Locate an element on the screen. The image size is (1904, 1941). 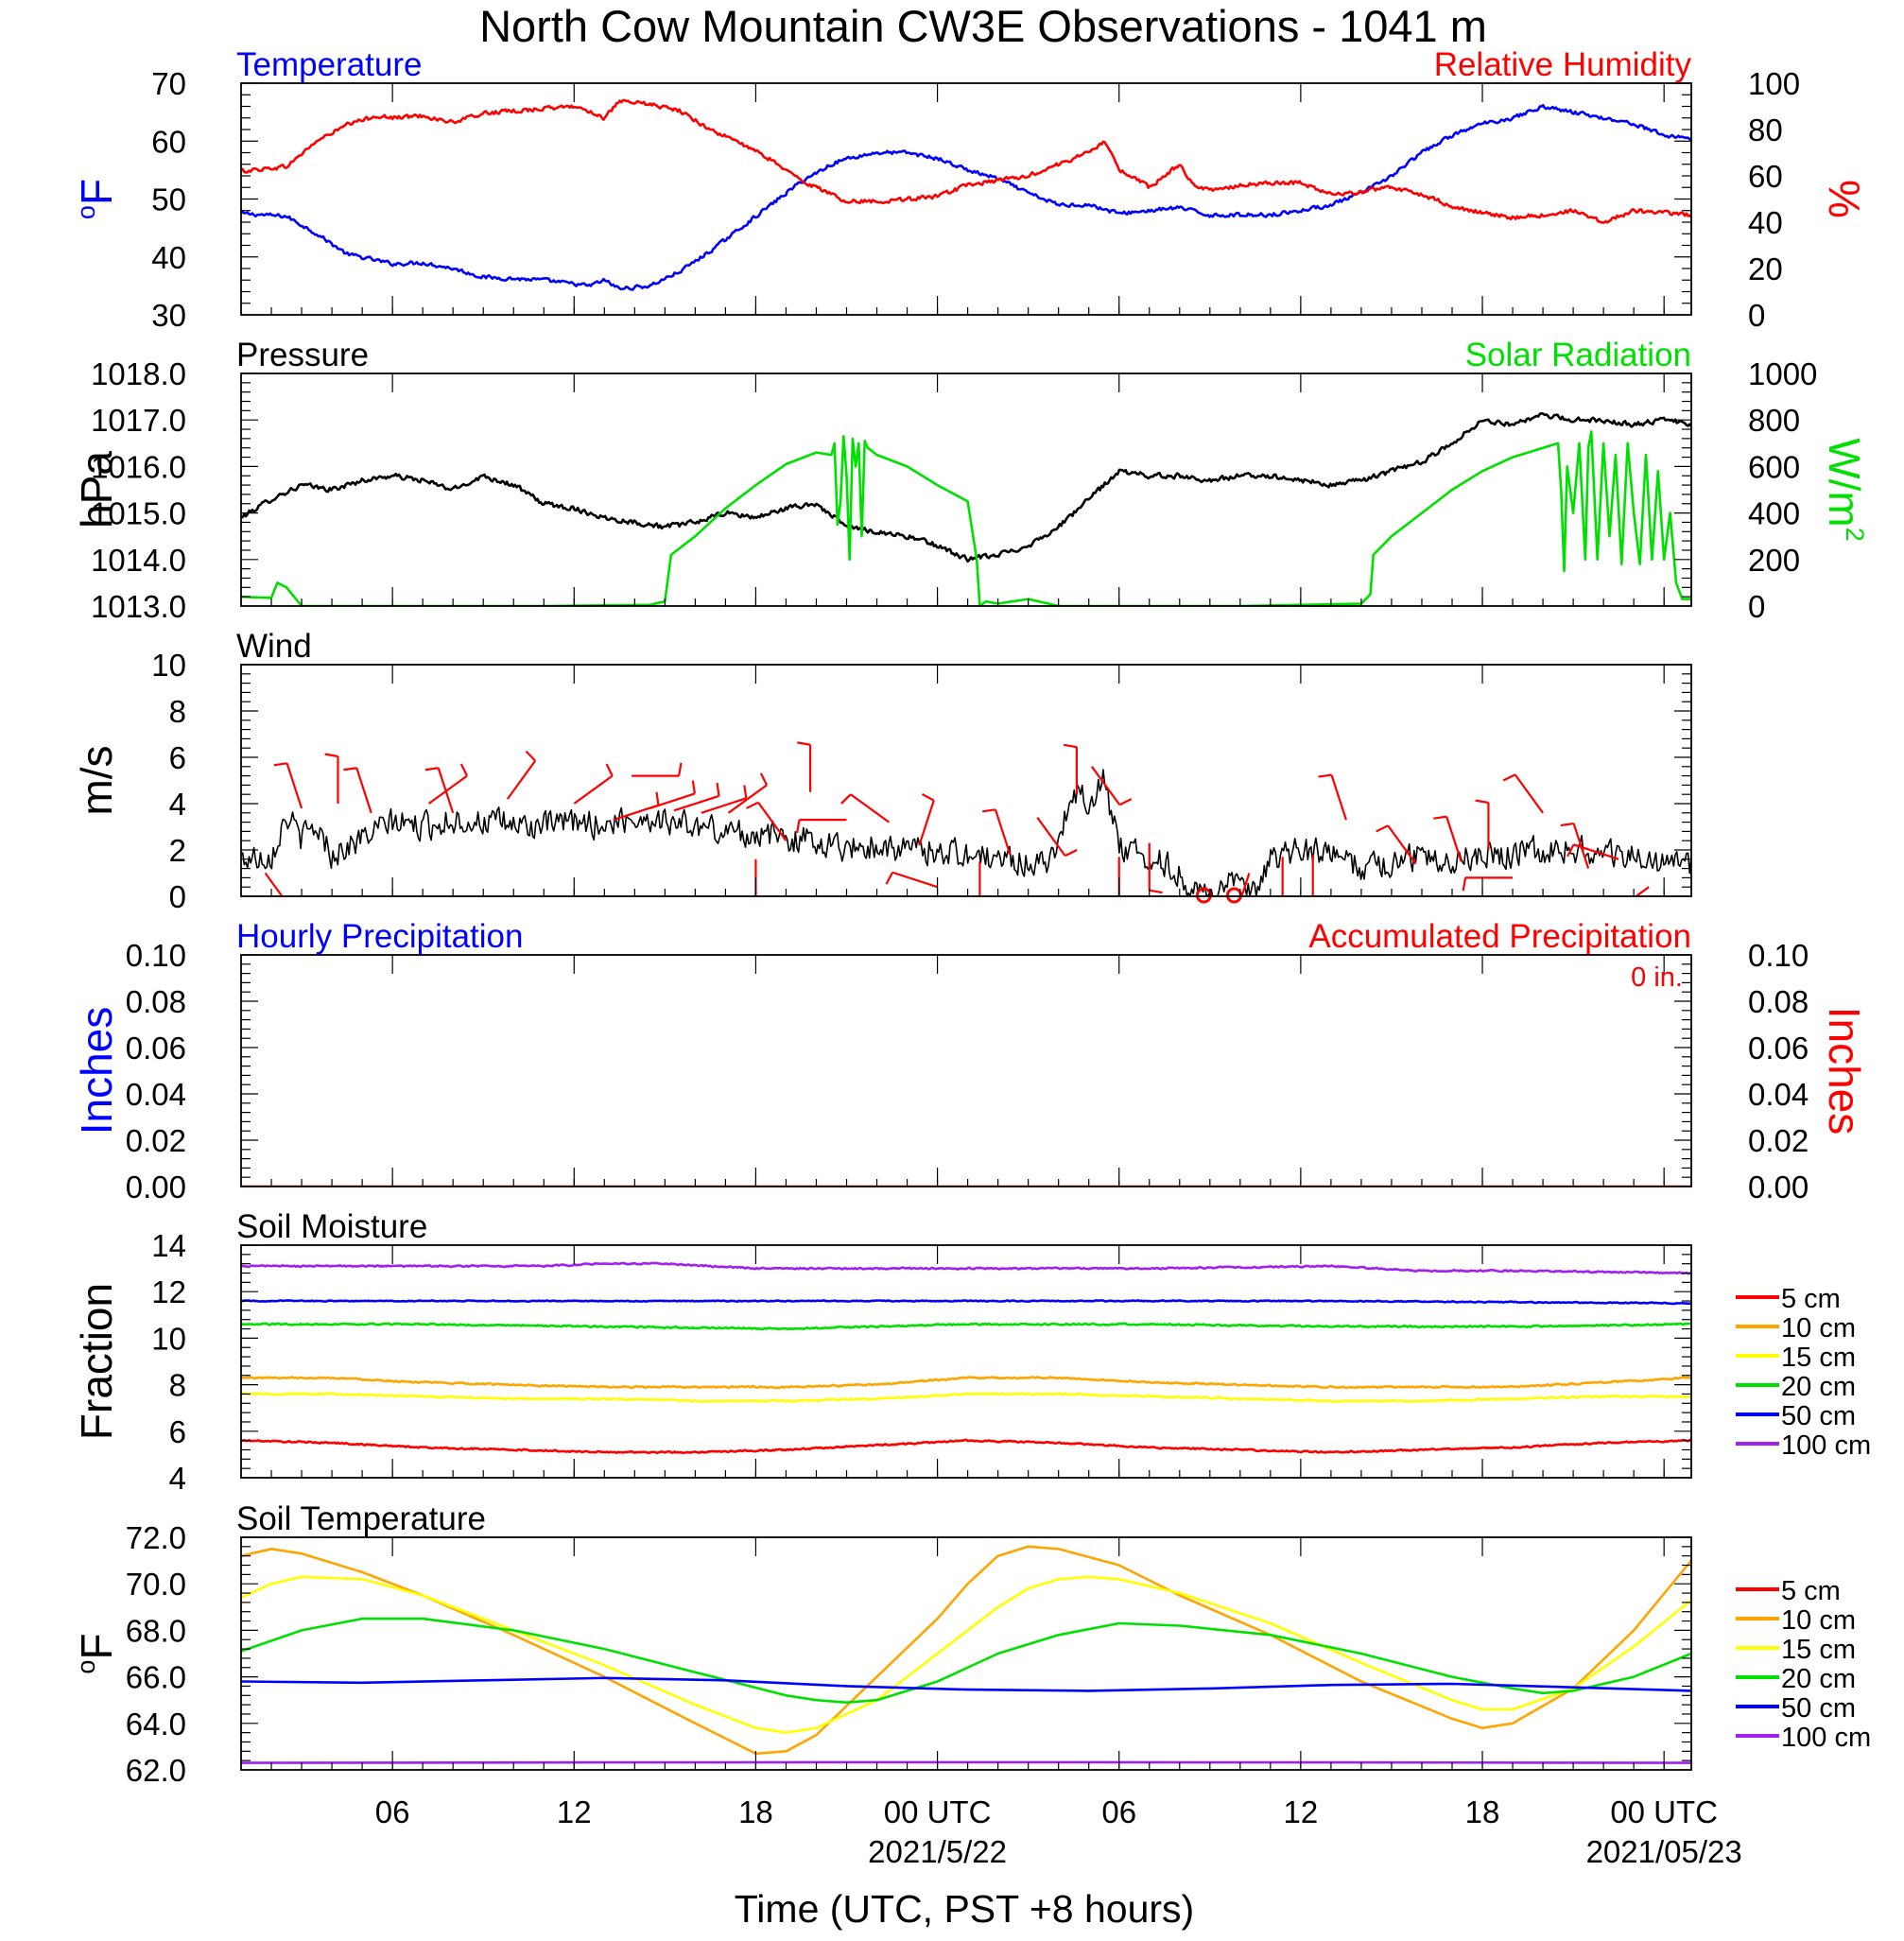
y2-tick-label: 0.04 is located at coordinates (1778, 1095).